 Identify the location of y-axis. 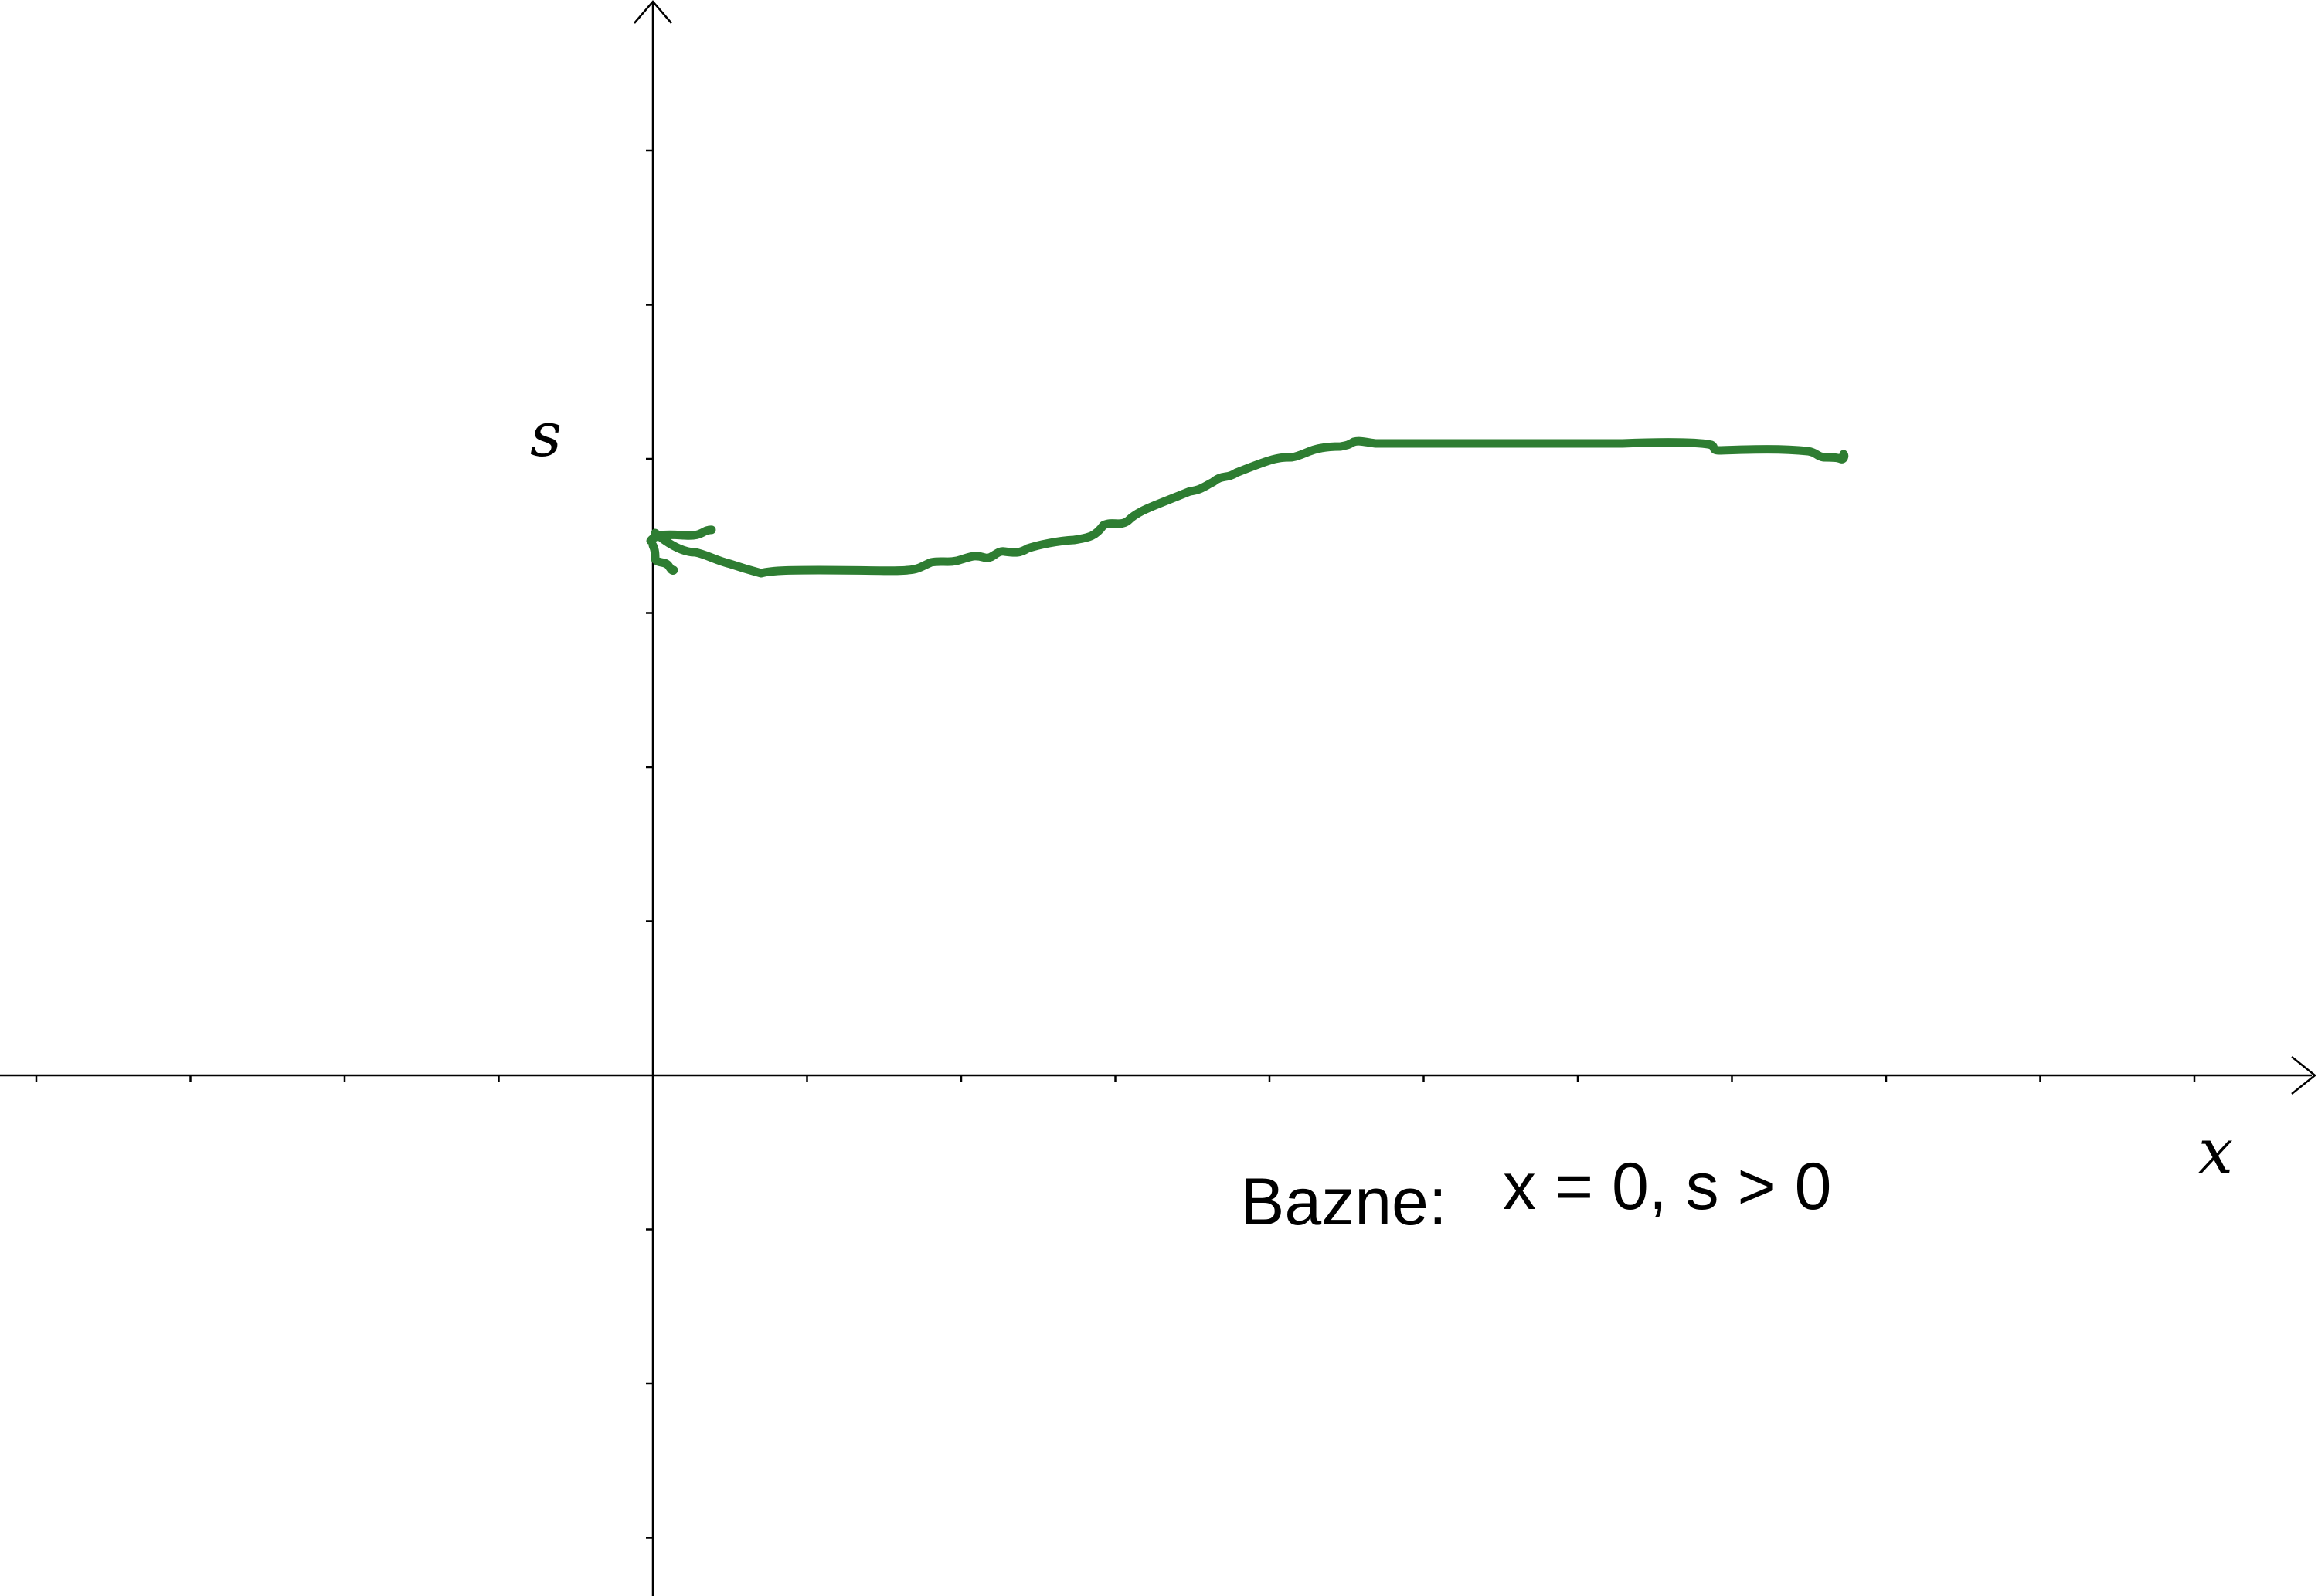
(653, 798).